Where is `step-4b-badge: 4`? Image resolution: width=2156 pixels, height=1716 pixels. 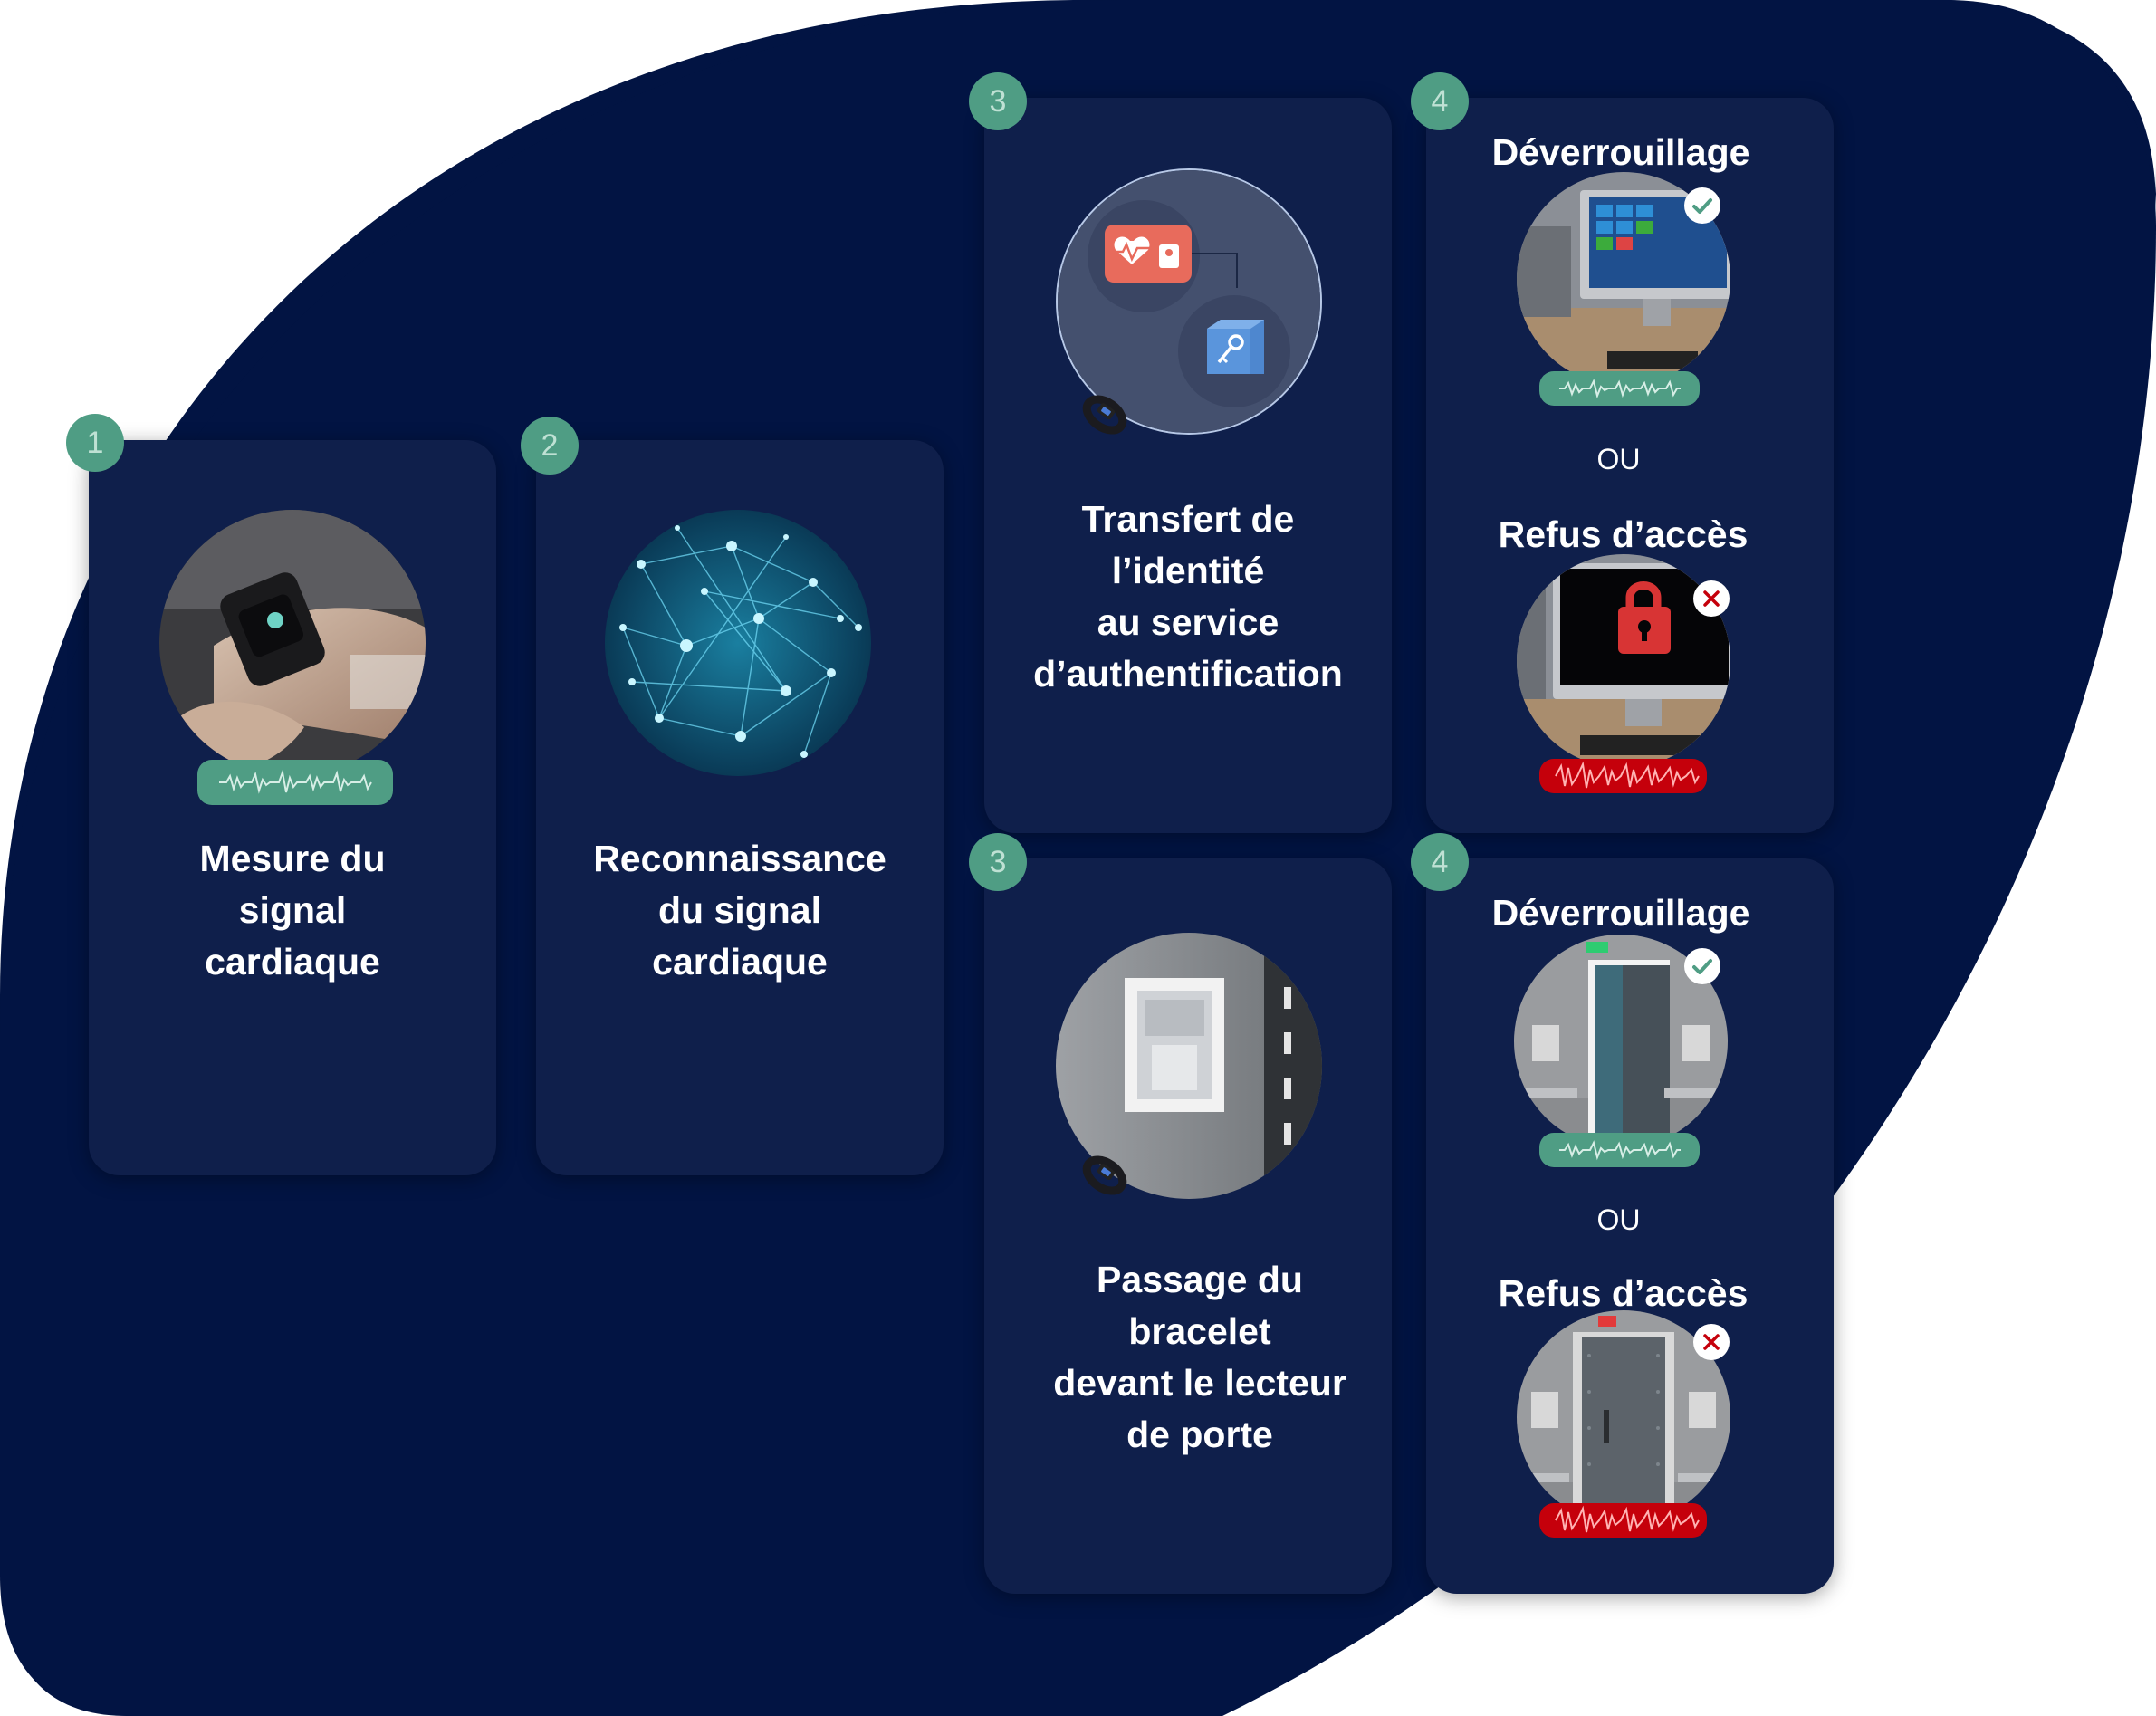 step-4b-badge: 4 is located at coordinates (1440, 862).